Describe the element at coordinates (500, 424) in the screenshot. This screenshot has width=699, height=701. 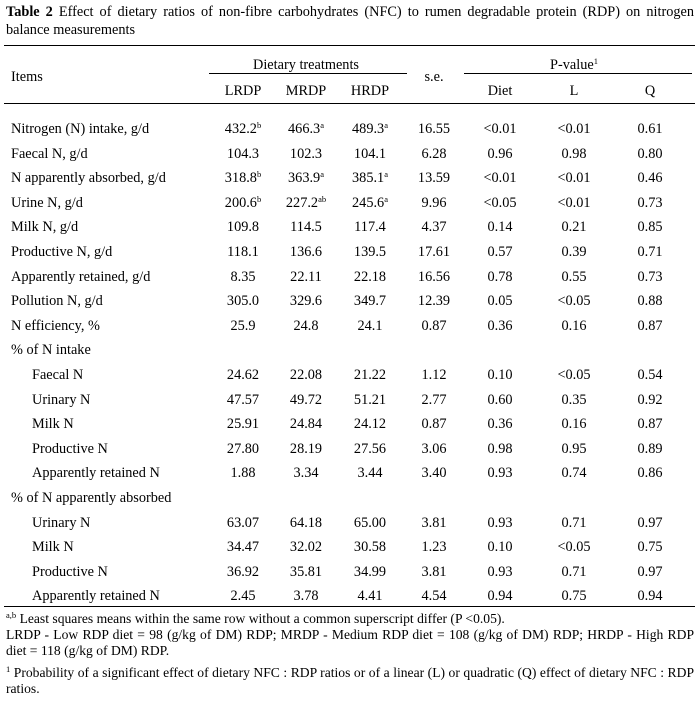
I see `row-p-diet: 0.36` at that location.